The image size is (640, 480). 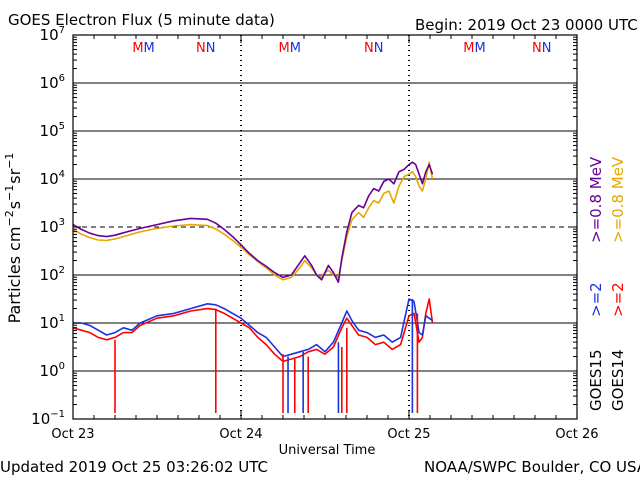 I want to click on x-axis-label: Universal Time, so click(x=327, y=450).